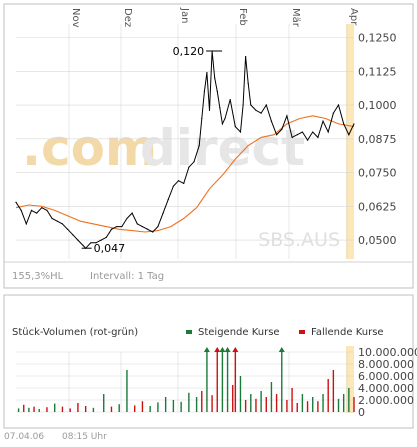  Describe the element at coordinates (347, 332) in the screenshot. I see `legend-falling-label: Fallende Kurse` at that location.